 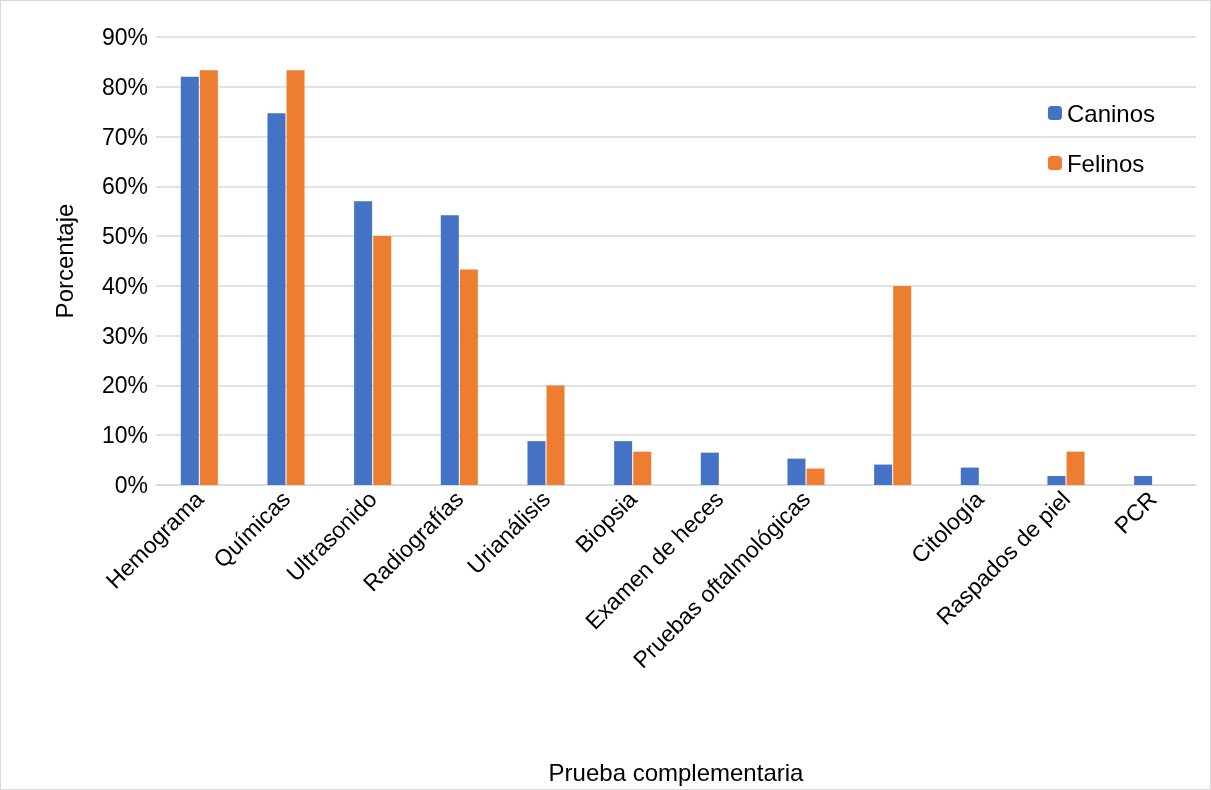 I want to click on legend-label: Felinos, so click(x=1105, y=163).